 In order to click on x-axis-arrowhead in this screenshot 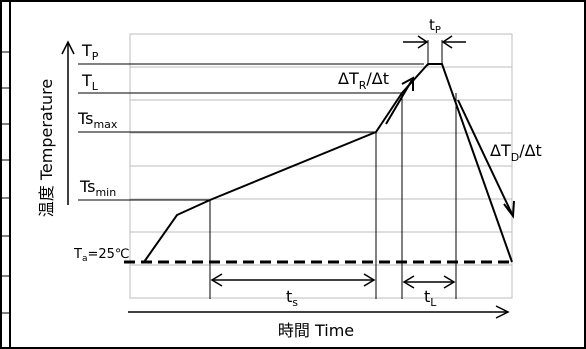, I will do `click(502, 312)`.